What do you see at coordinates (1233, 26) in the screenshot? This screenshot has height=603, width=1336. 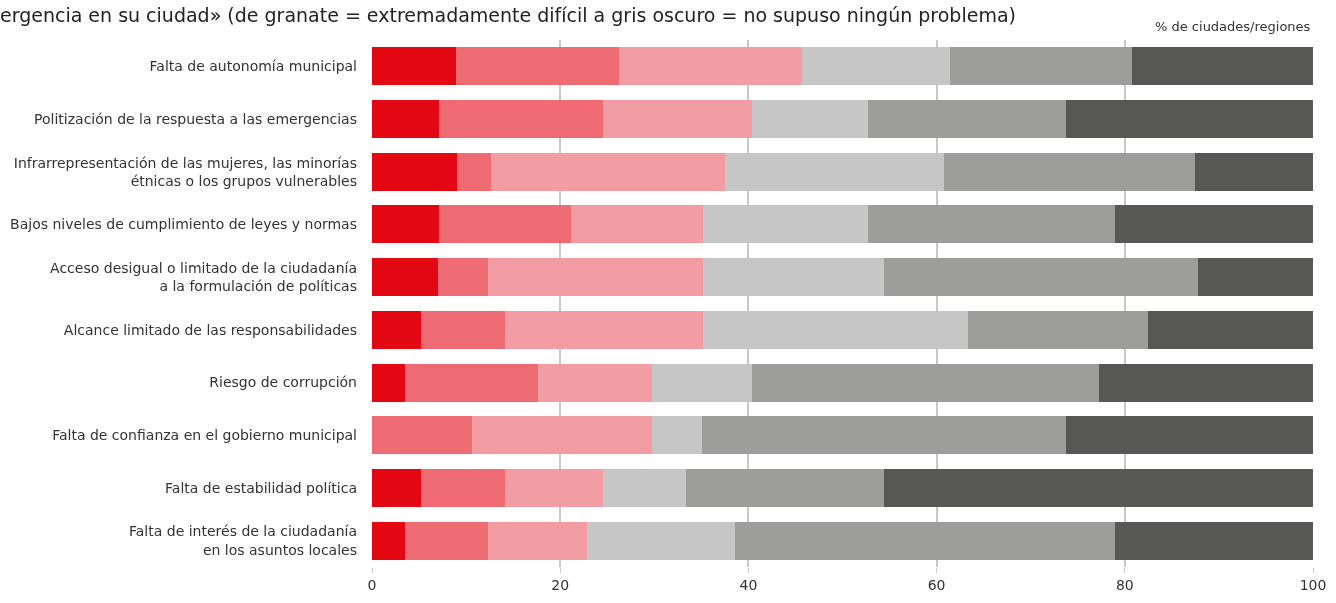 I see `text: % de ciudades/regiones` at bounding box center [1233, 26].